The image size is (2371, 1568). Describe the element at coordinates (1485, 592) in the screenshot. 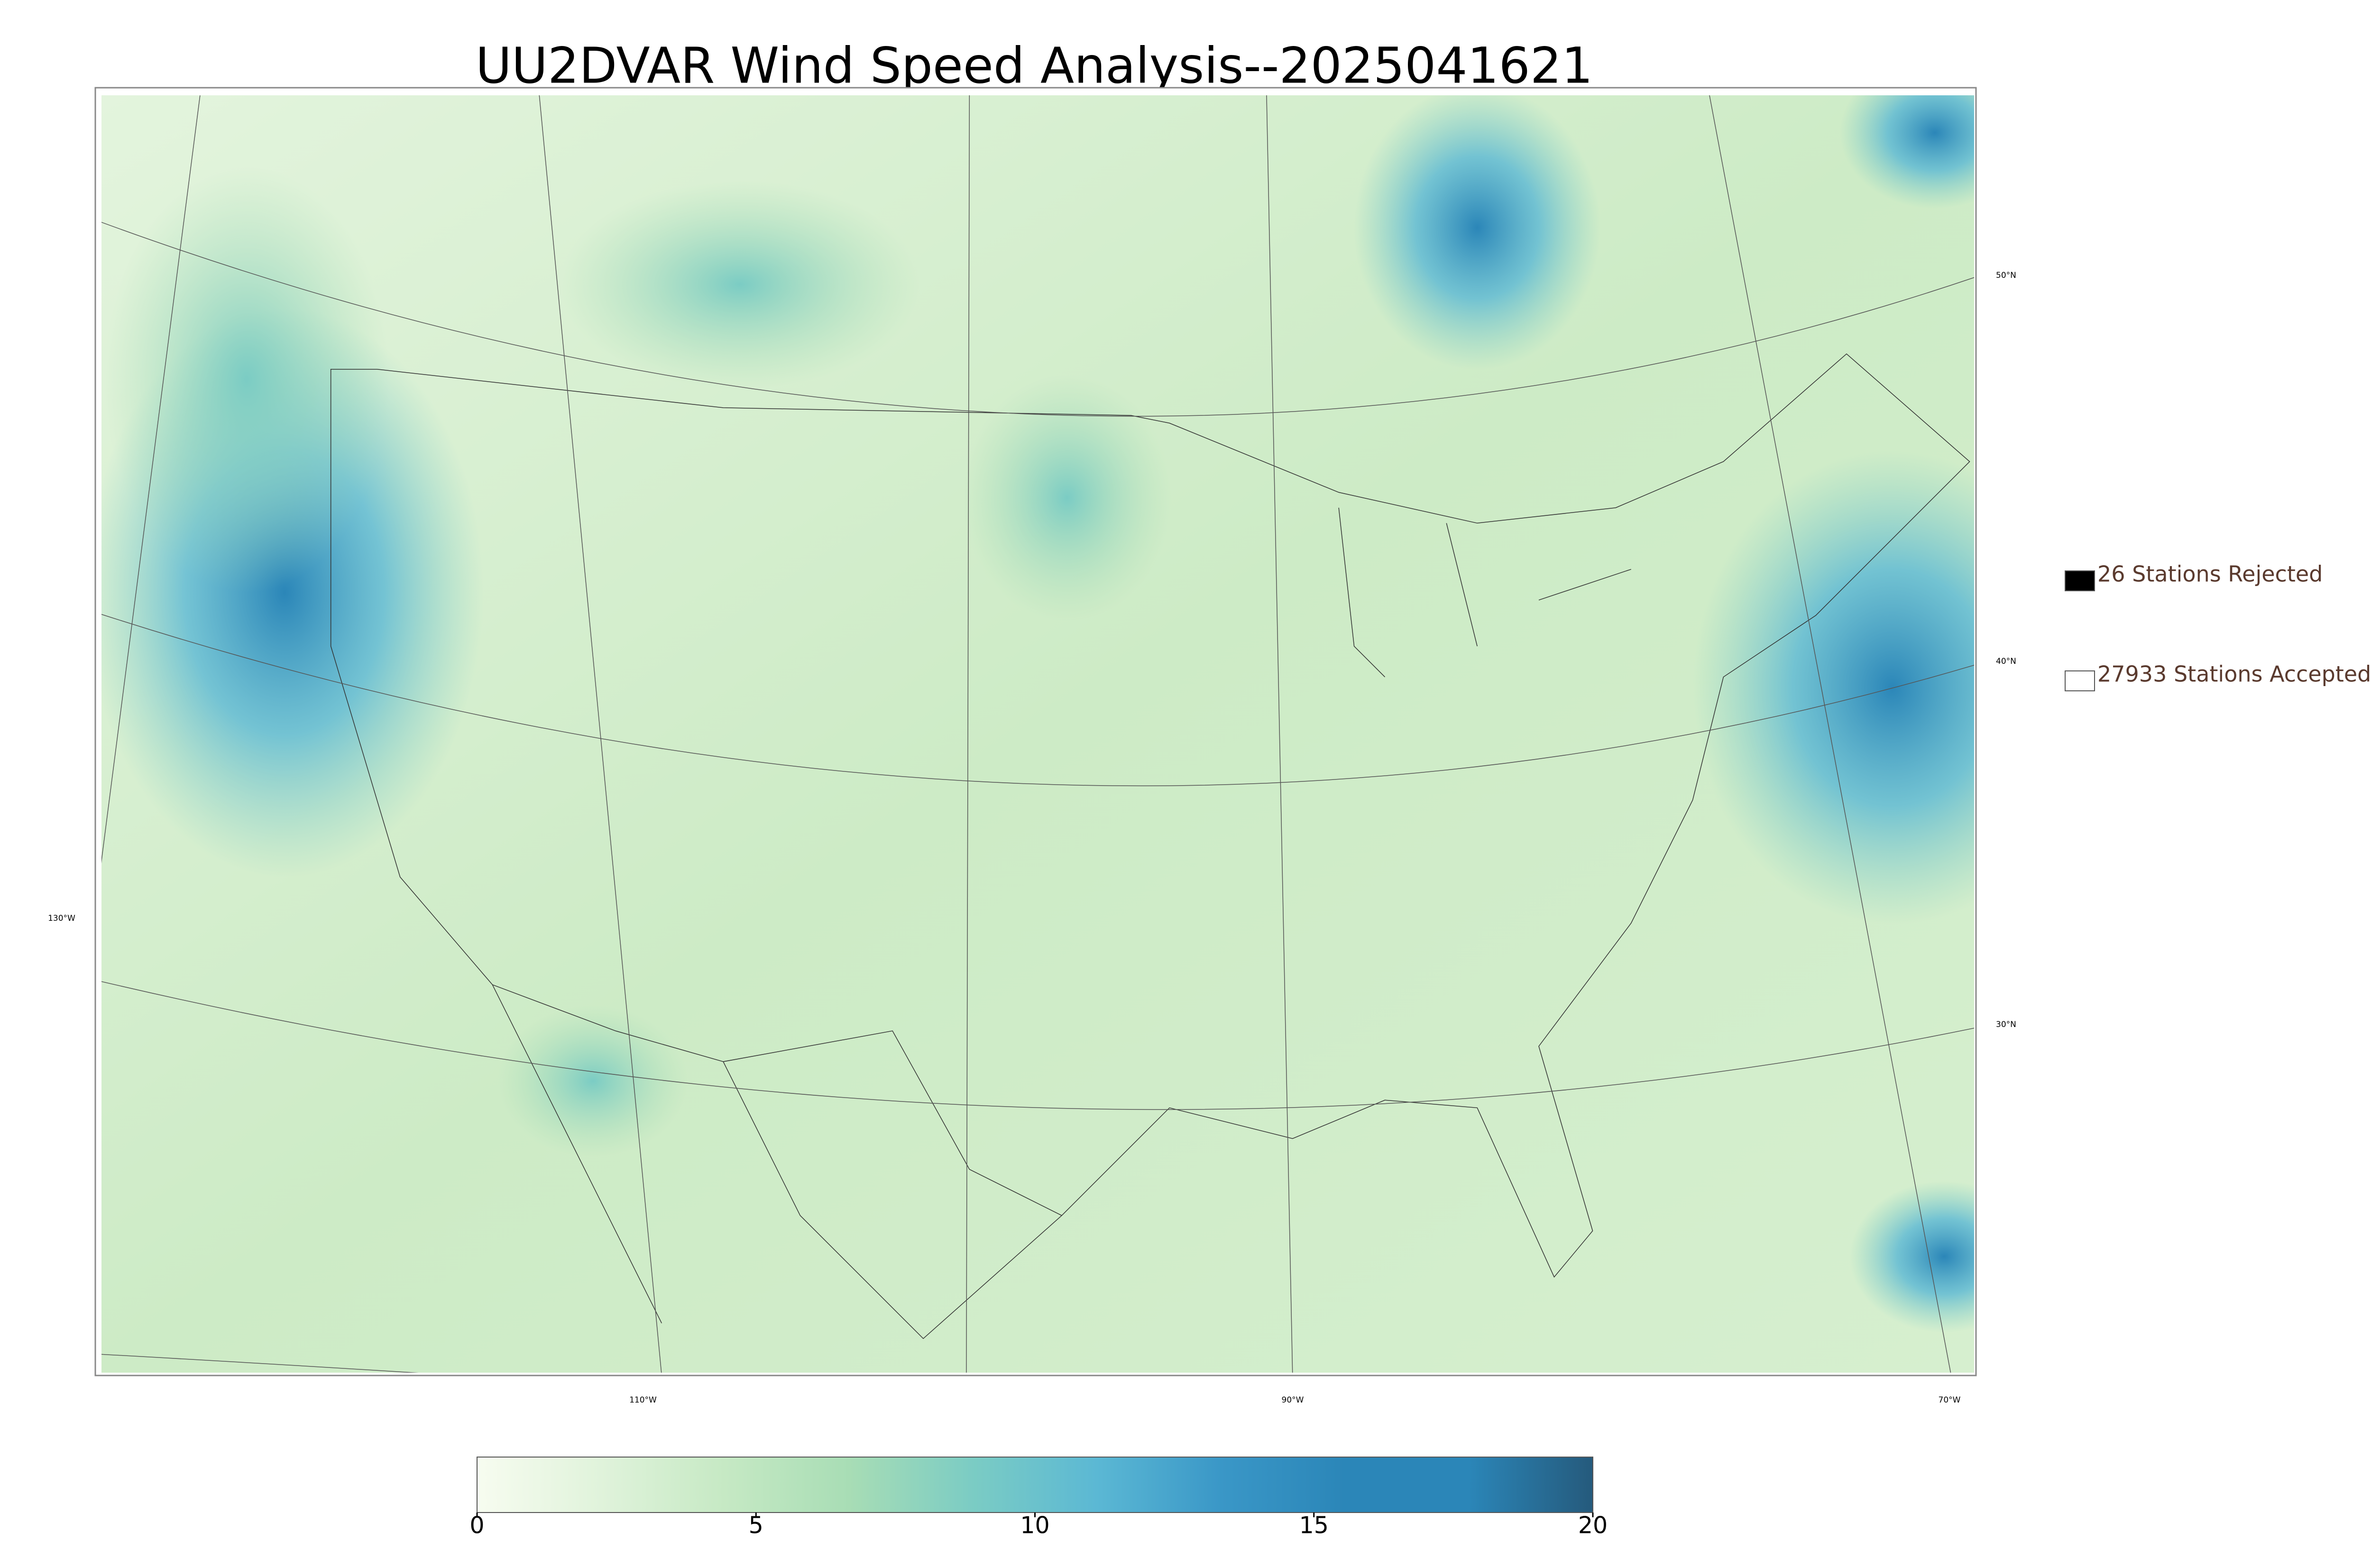

I see `great-lakes` at that location.